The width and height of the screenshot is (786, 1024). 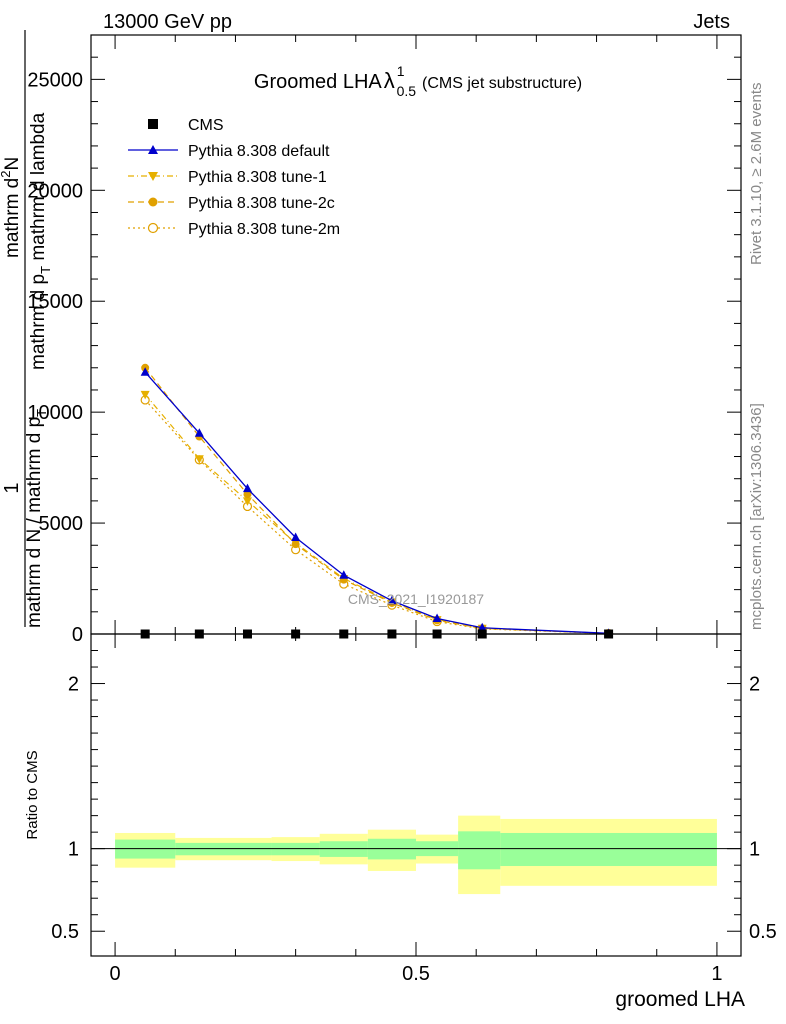 What do you see at coordinates (416, 599) in the screenshot?
I see `analysis-watermark: CMS_2021_I1920187` at bounding box center [416, 599].